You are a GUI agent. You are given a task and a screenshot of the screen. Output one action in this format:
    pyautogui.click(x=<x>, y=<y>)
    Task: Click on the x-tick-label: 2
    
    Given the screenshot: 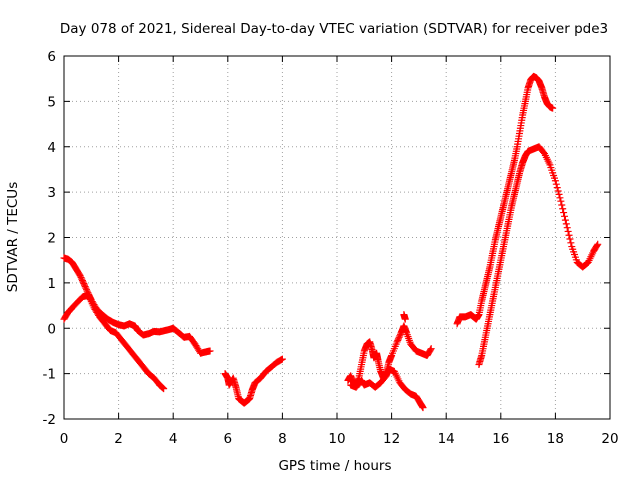 What is the action you would take?
    pyautogui.click(x=118, y=439)
    